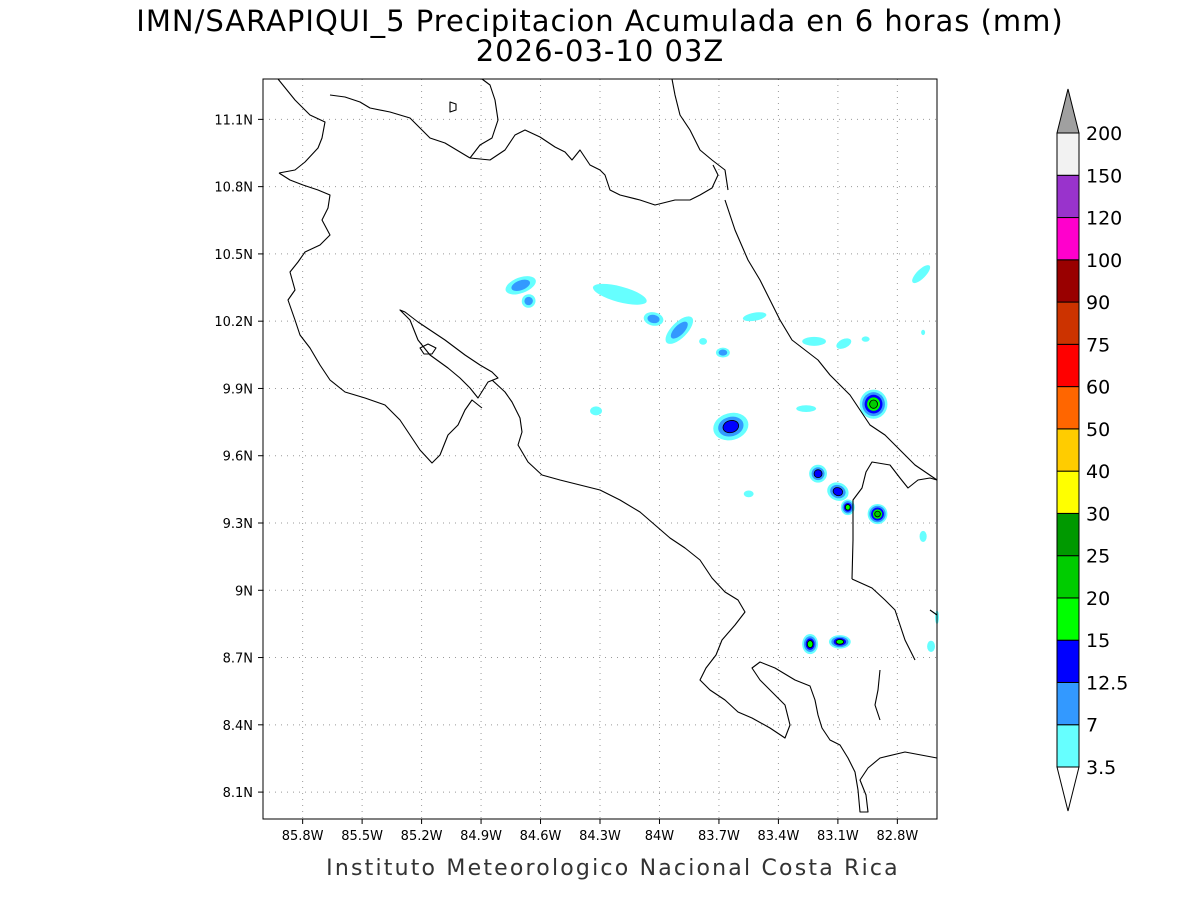 The image size is (1200, 900). Describe the element at coordinates (1107, 683) in the screenshot. I see `colorbar-label: 12.5` at that location.